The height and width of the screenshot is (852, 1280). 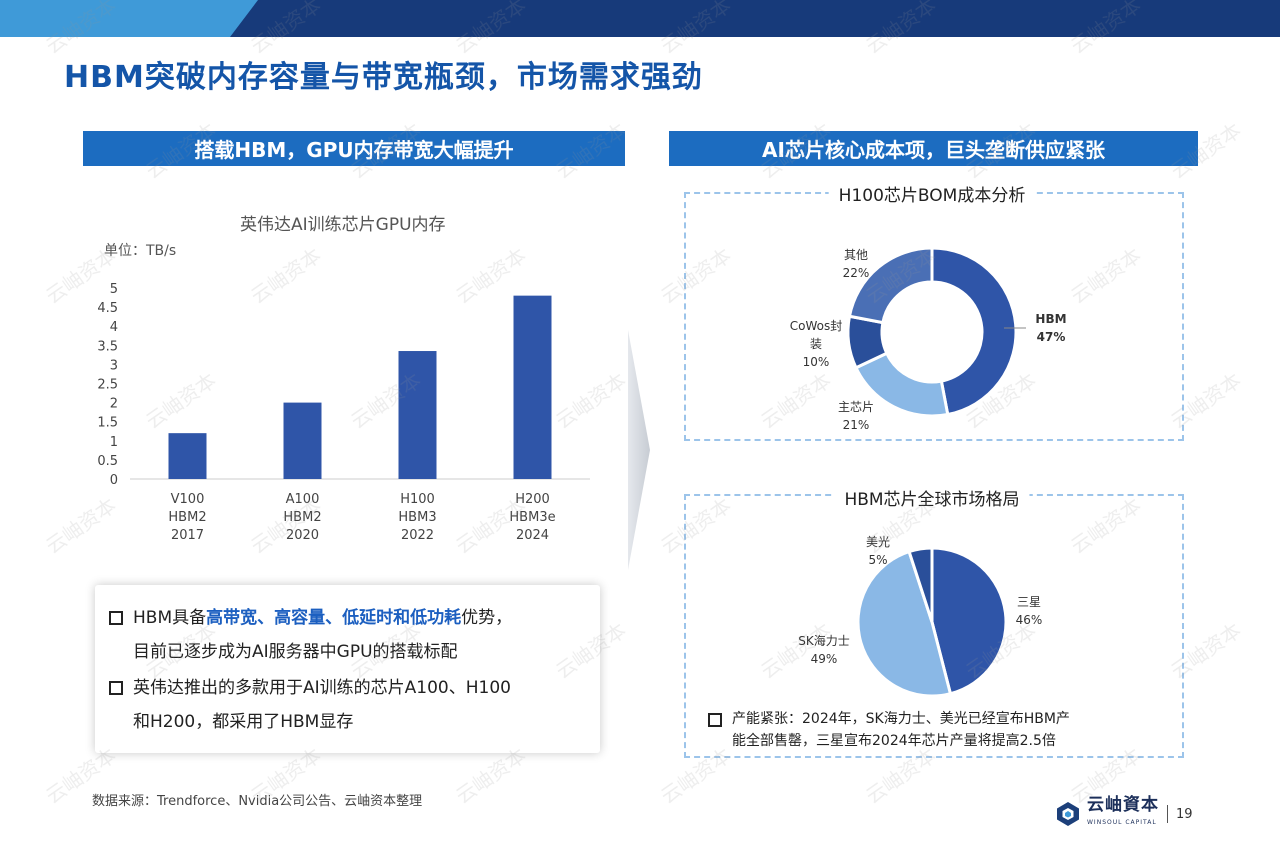 I want to click on y-tick-label: 3, so click(x=114, y=365).